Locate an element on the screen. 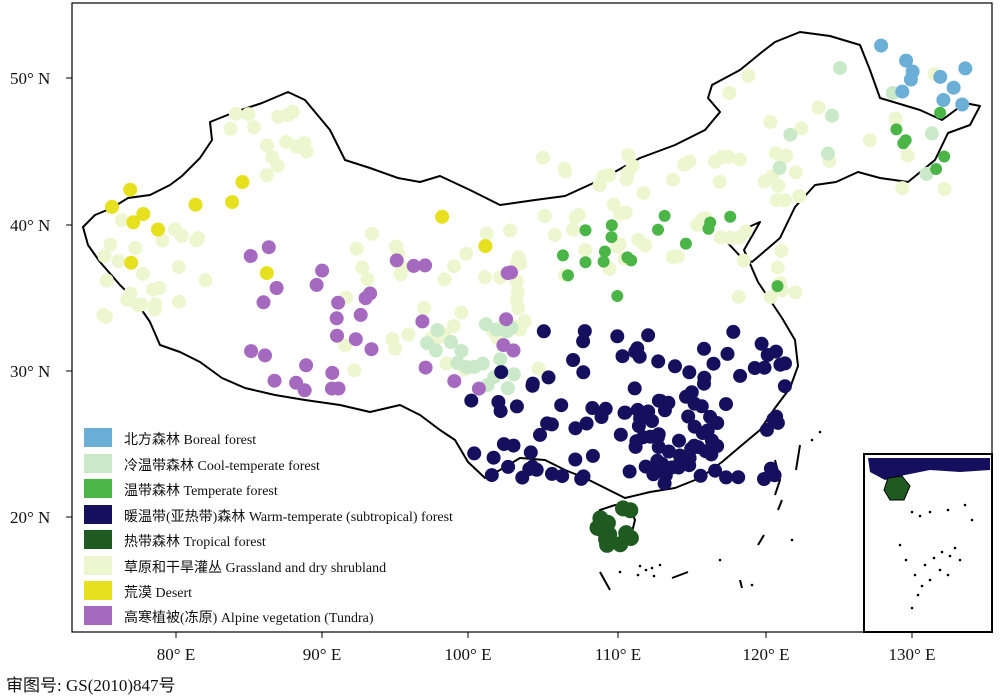 The image size is (1000, 700). map-approval-number: 审图号: GS(2010)847号 is located at coordinates (91, 685).